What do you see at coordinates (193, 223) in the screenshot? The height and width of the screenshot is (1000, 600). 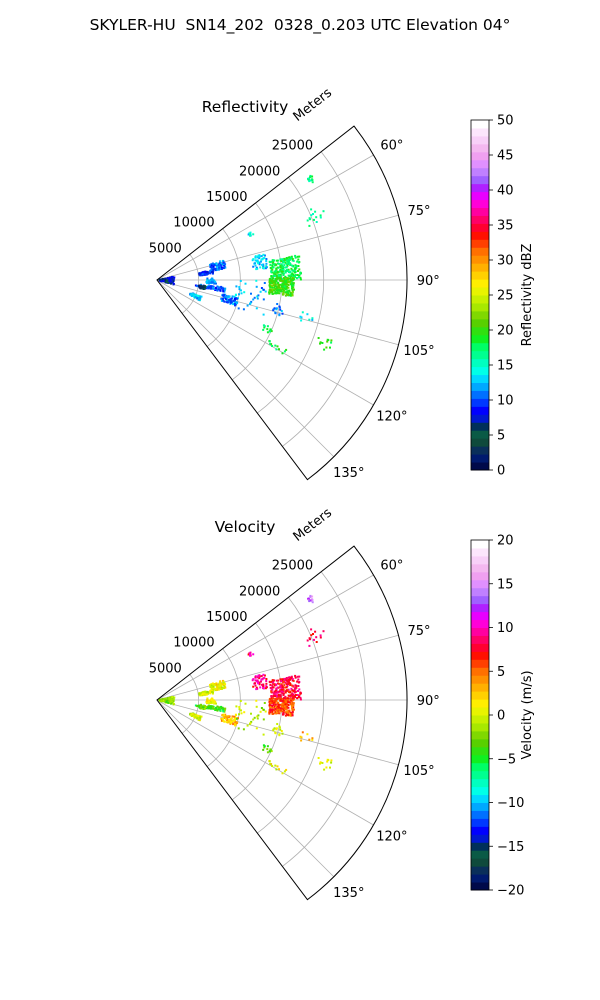 I see `radial-tick-label: 10000` at bounding box center [193, 223].